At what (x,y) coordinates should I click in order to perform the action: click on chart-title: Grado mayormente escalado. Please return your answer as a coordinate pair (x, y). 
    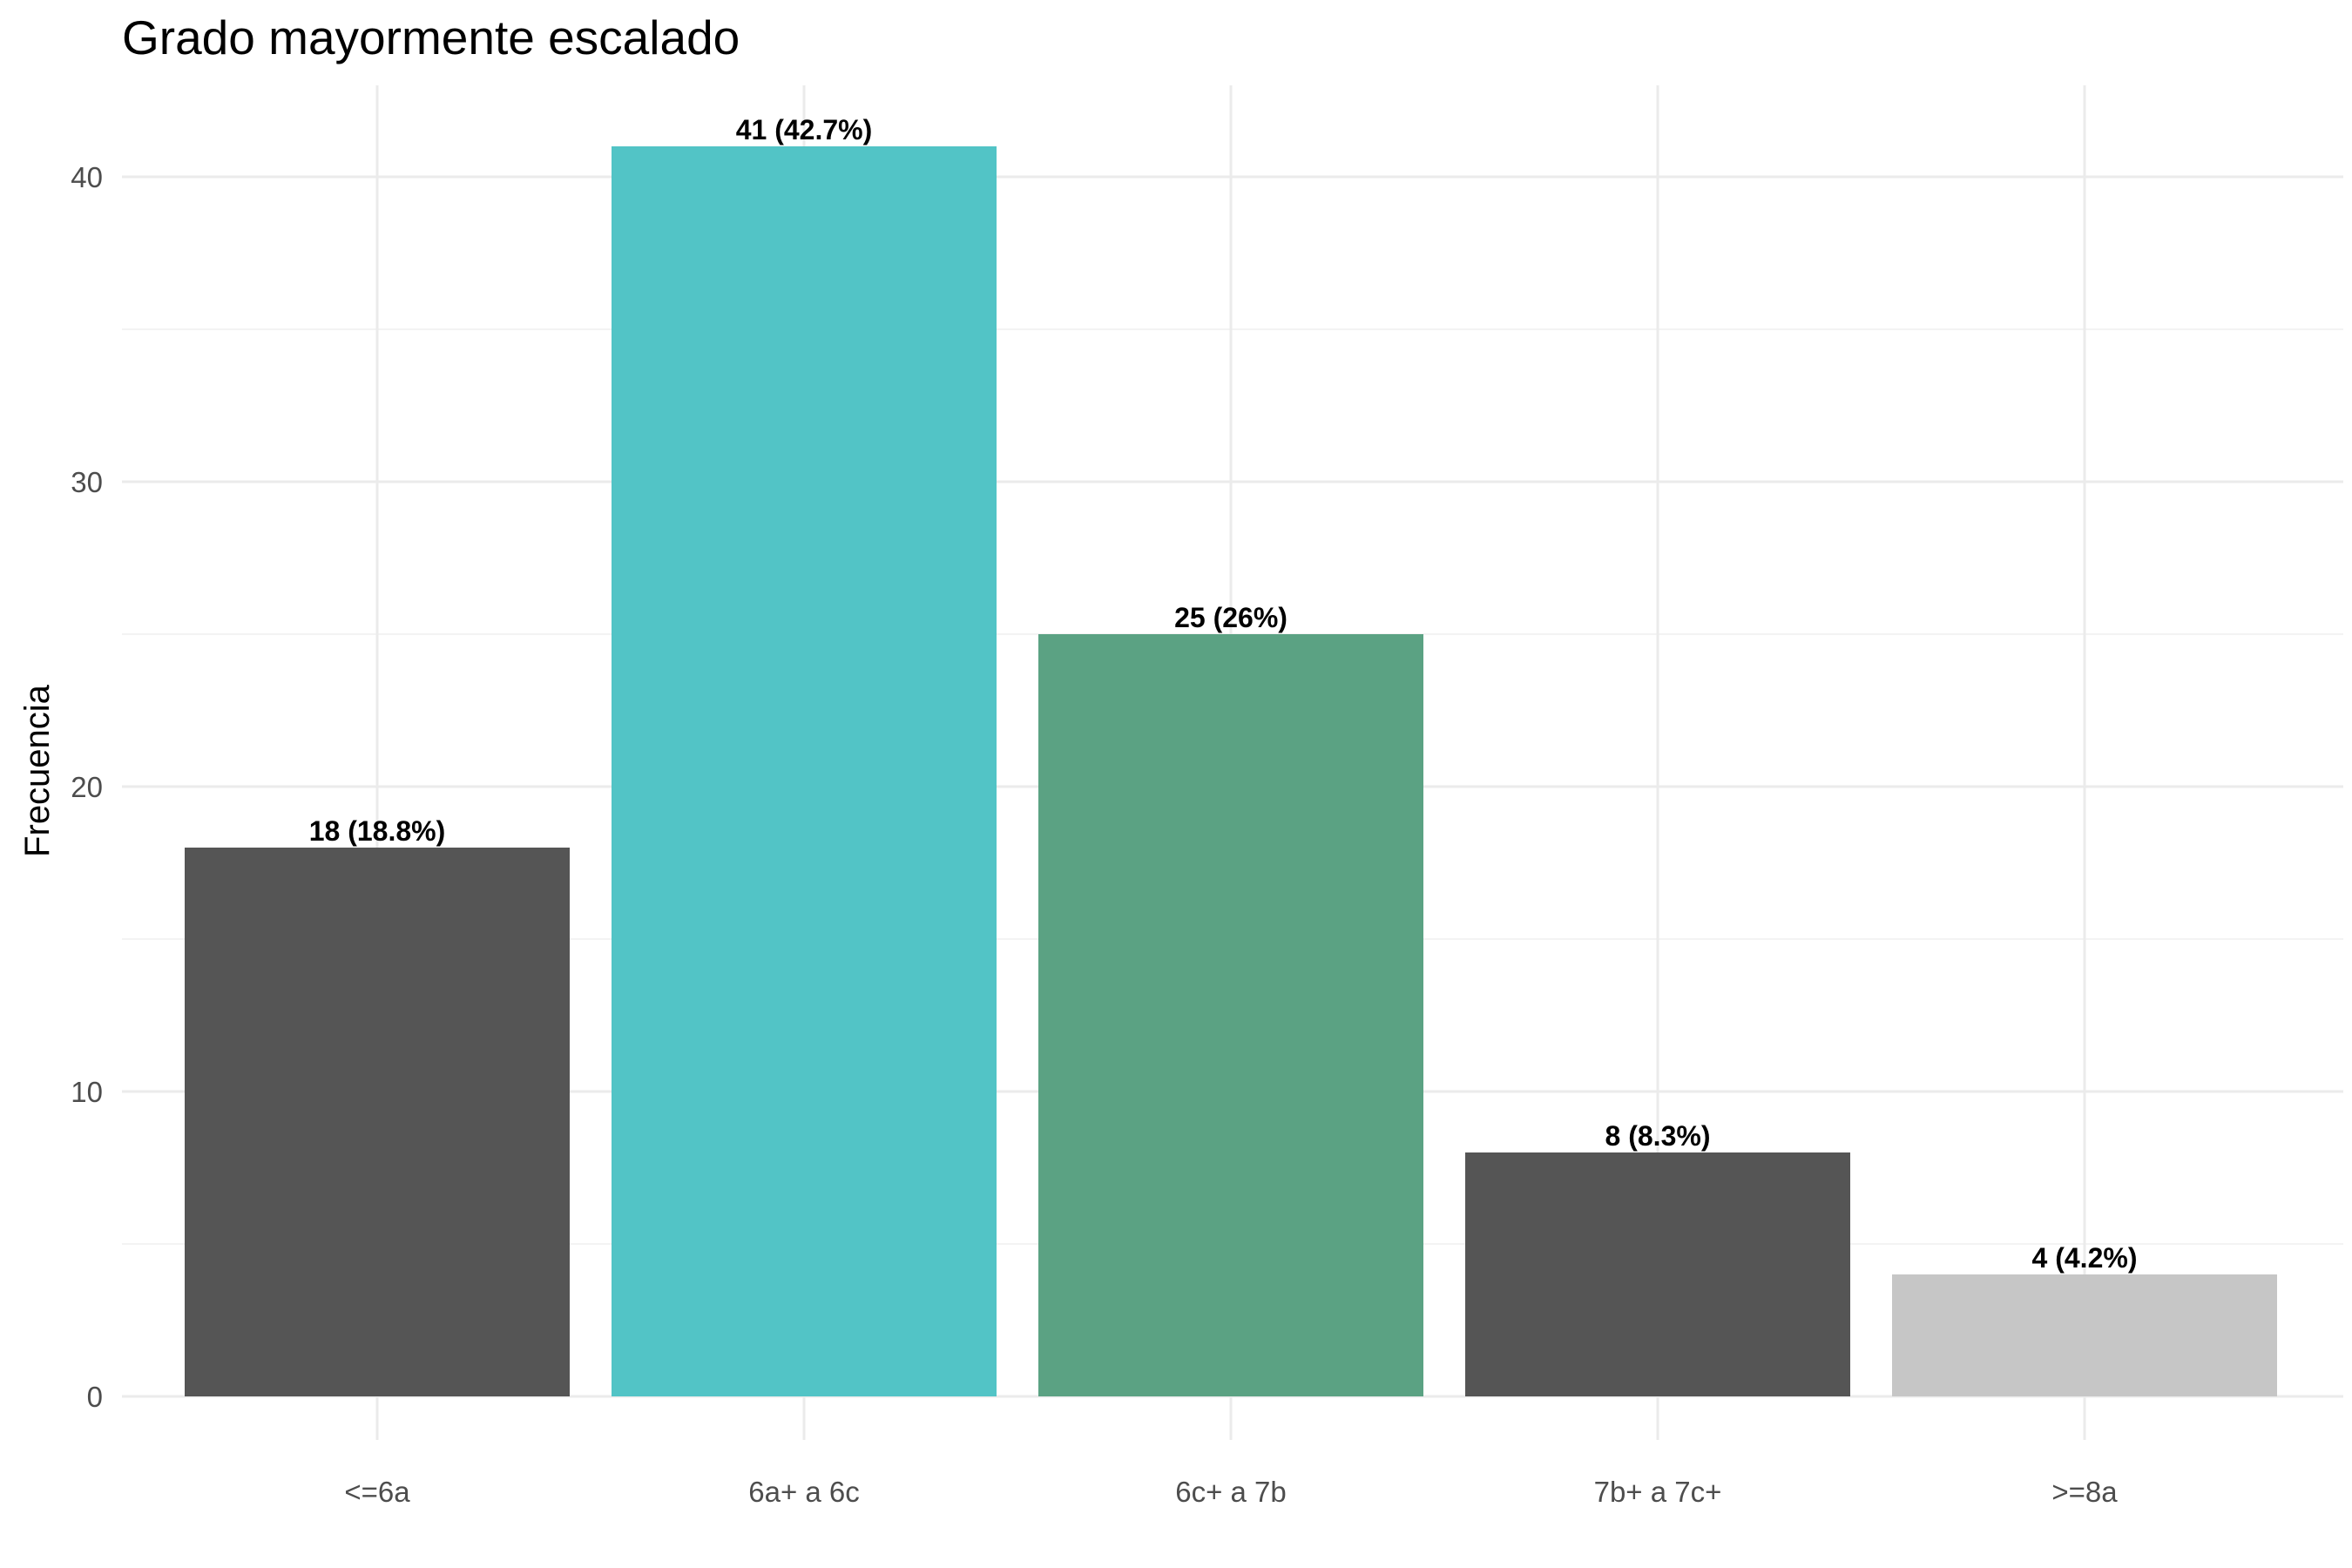
    Looking at the image, I should click on (431, 37).